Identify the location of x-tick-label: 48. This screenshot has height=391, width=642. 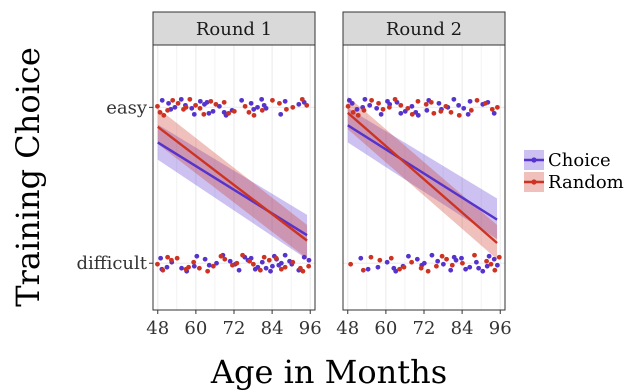
(157, 328).